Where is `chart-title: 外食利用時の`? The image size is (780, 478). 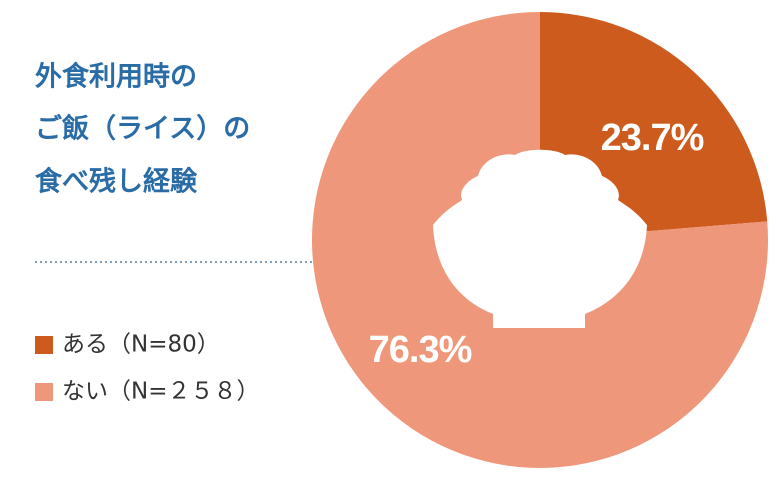 chart-title: 外食利用時の is located at coordinates (116, 77).